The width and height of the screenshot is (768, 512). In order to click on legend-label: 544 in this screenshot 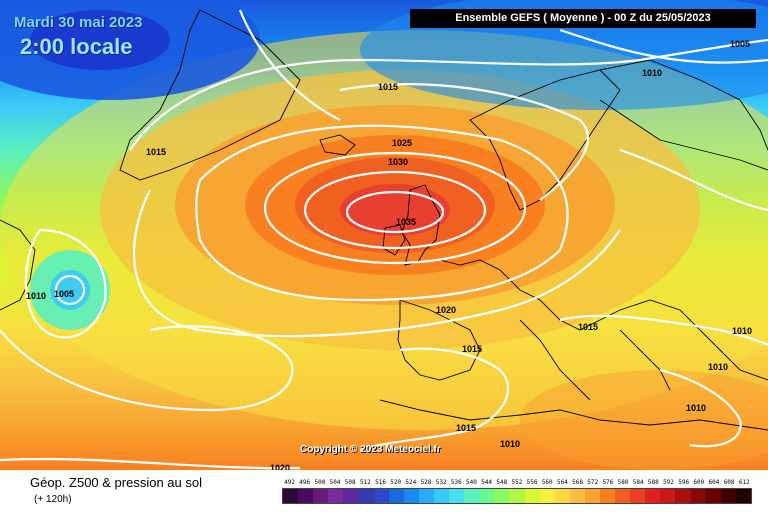, I will do `click(487, 482)`.